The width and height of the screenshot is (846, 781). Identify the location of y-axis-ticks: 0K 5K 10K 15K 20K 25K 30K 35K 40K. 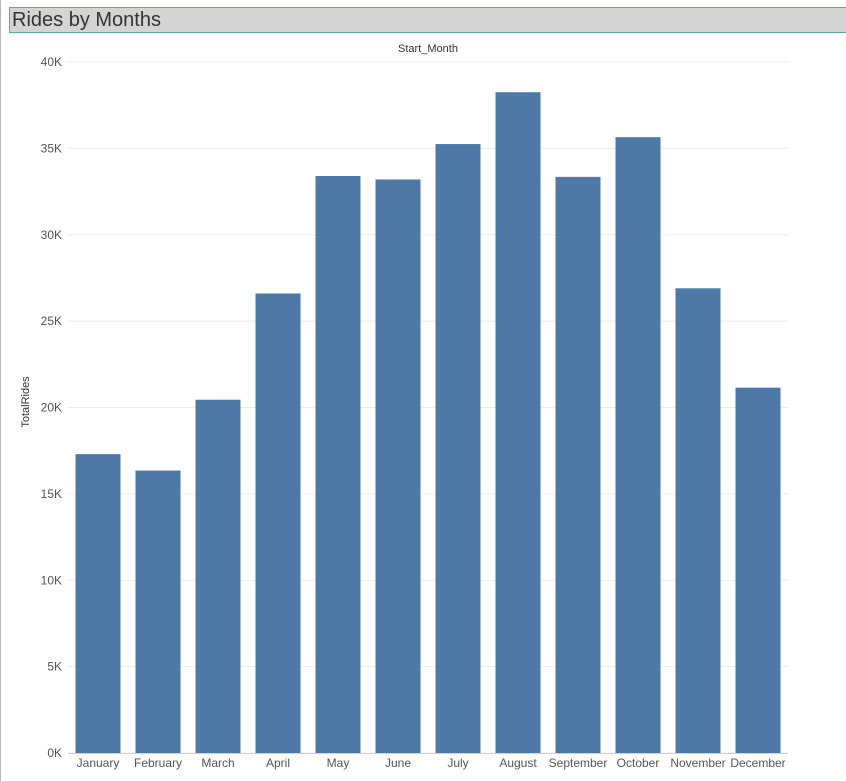
(51, 407).